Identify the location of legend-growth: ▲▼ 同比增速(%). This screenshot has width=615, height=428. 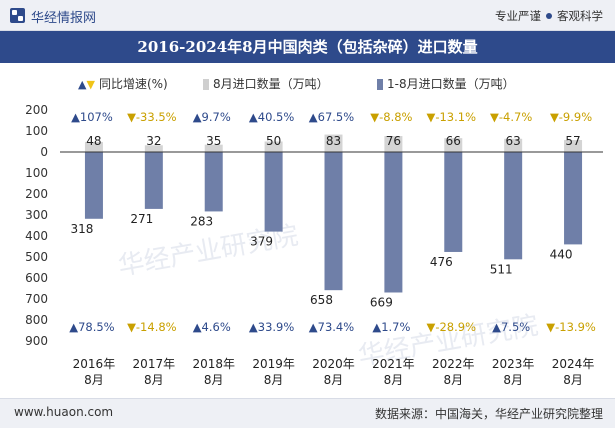
(123, 83).